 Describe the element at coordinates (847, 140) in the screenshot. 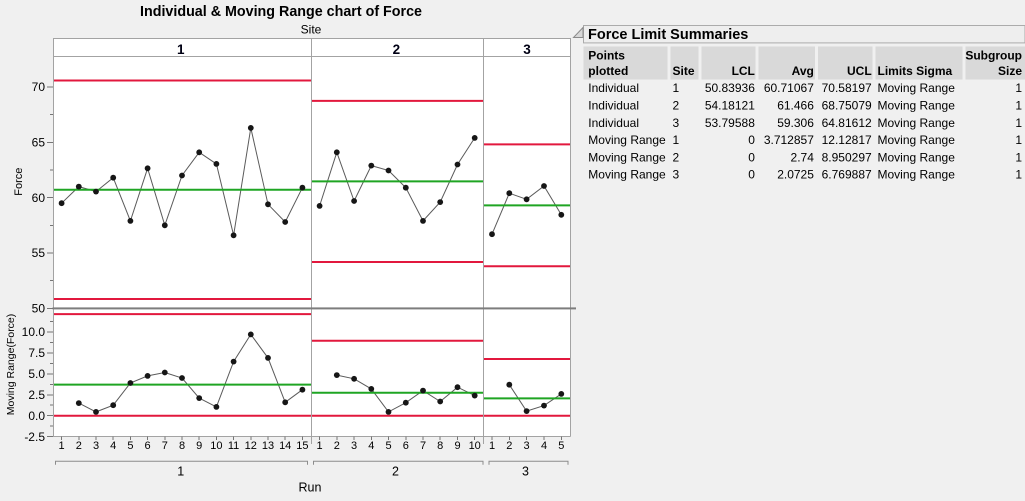

I see `svg-text: 12.12817` at that location.